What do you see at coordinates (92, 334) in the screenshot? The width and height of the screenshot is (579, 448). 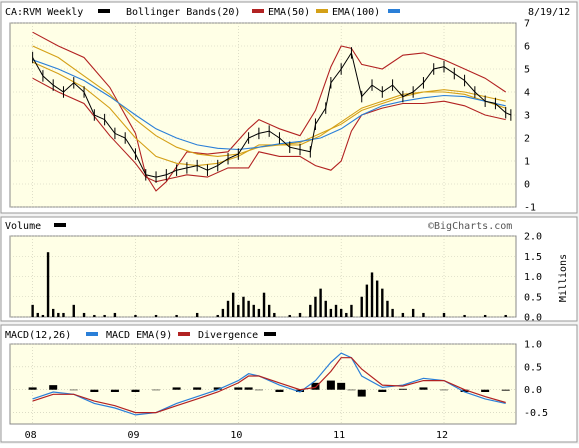 I see `macd-legend-swatch` at bounding box center [92, 334].